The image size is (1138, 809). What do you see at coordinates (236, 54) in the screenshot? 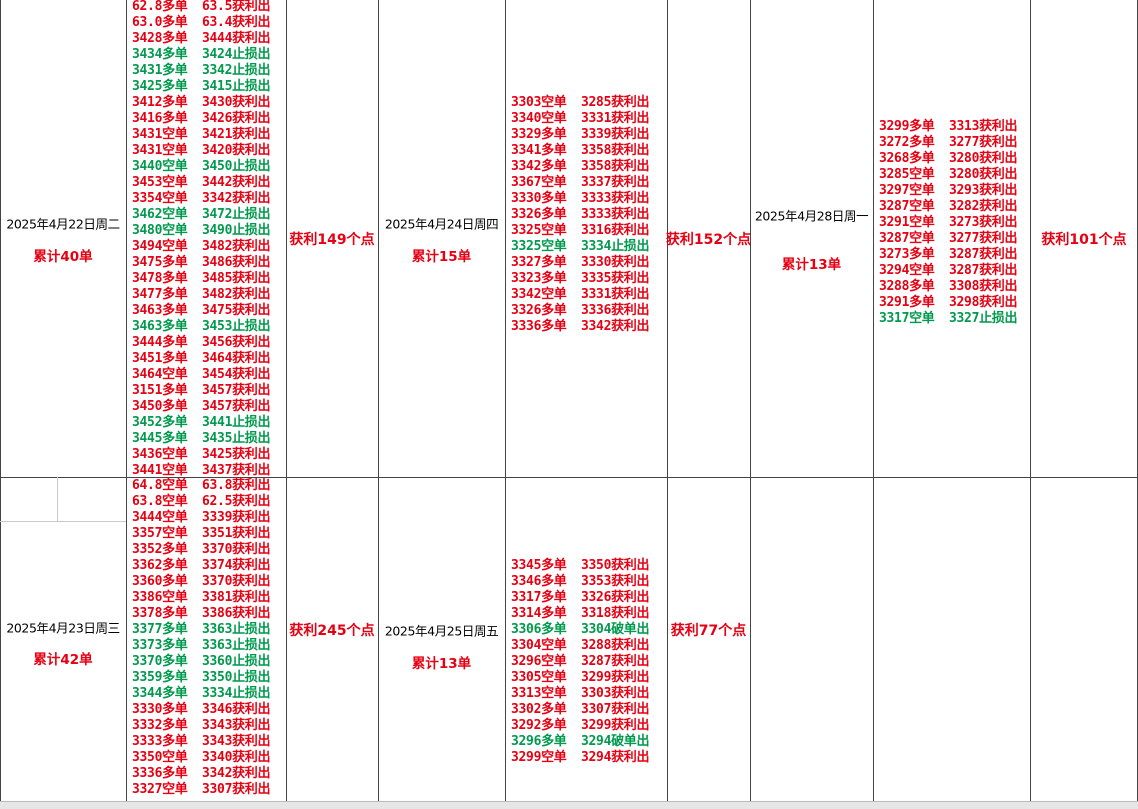
I see `trade-close: 3424止损出` at bounding box center [236, 54].